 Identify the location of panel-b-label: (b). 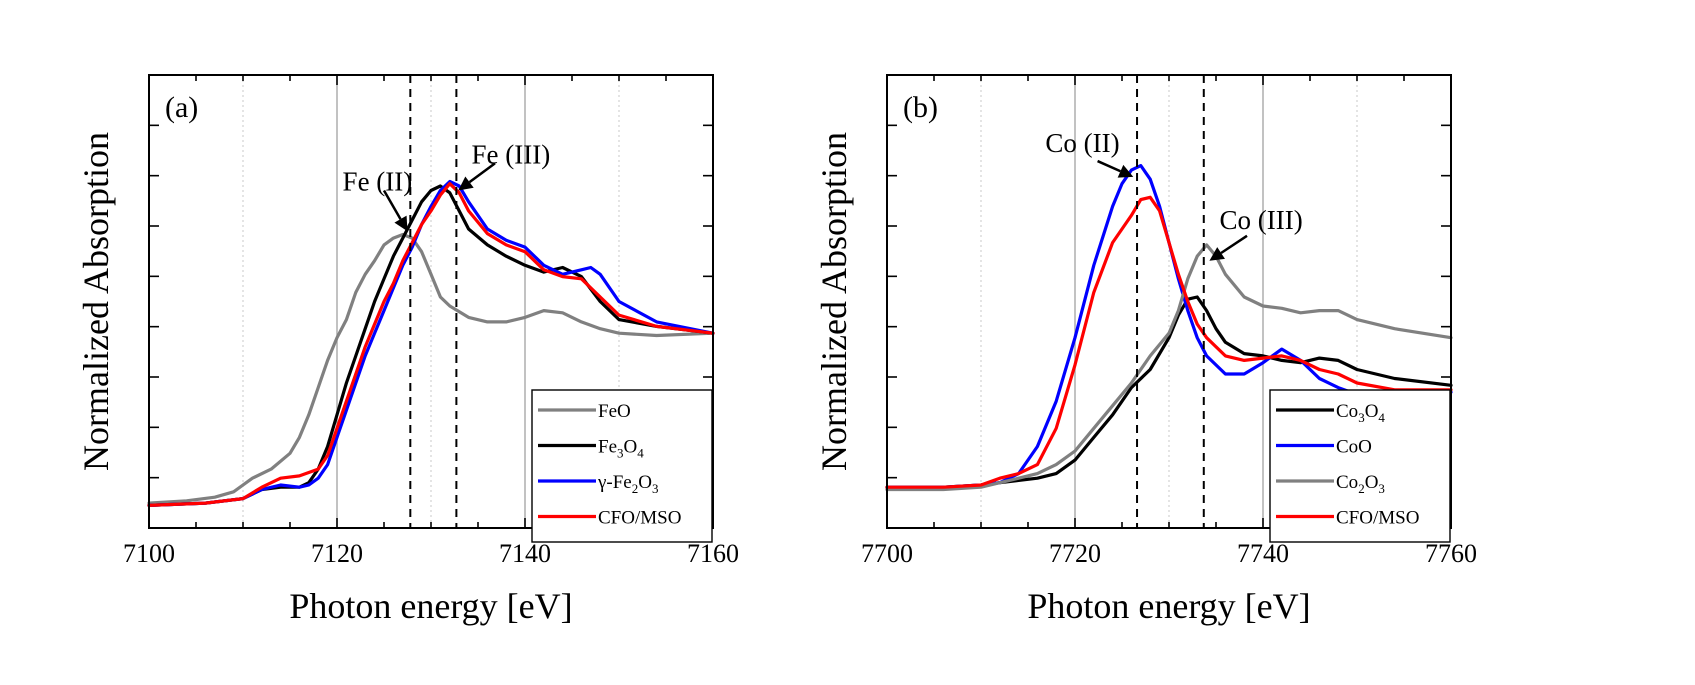
(920, 107).